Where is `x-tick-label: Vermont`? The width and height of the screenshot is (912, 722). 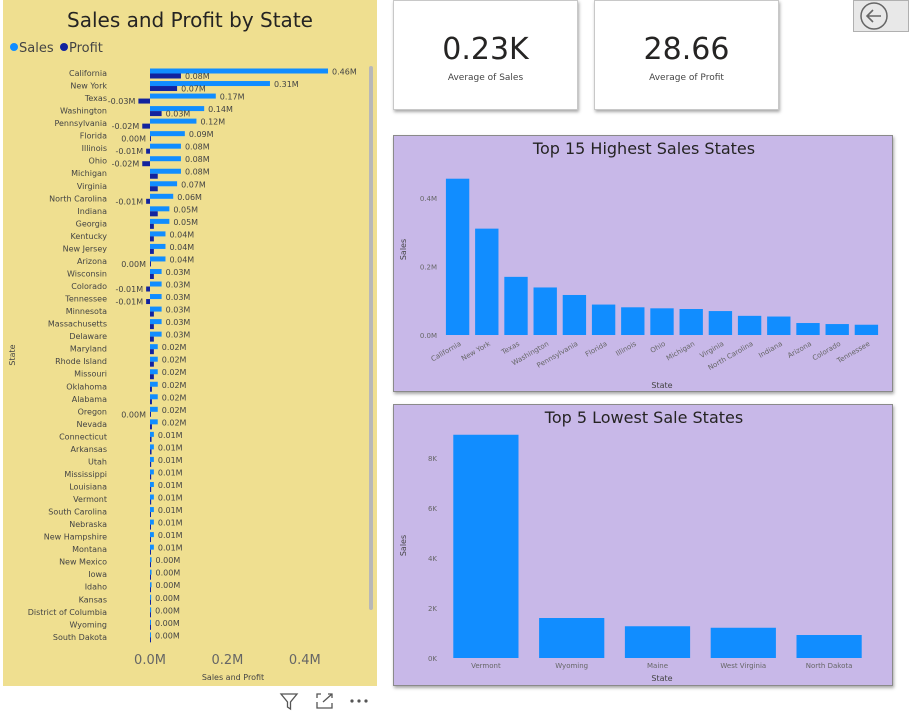 x-tick-label: Vermont is located at coordinates (486, 666).